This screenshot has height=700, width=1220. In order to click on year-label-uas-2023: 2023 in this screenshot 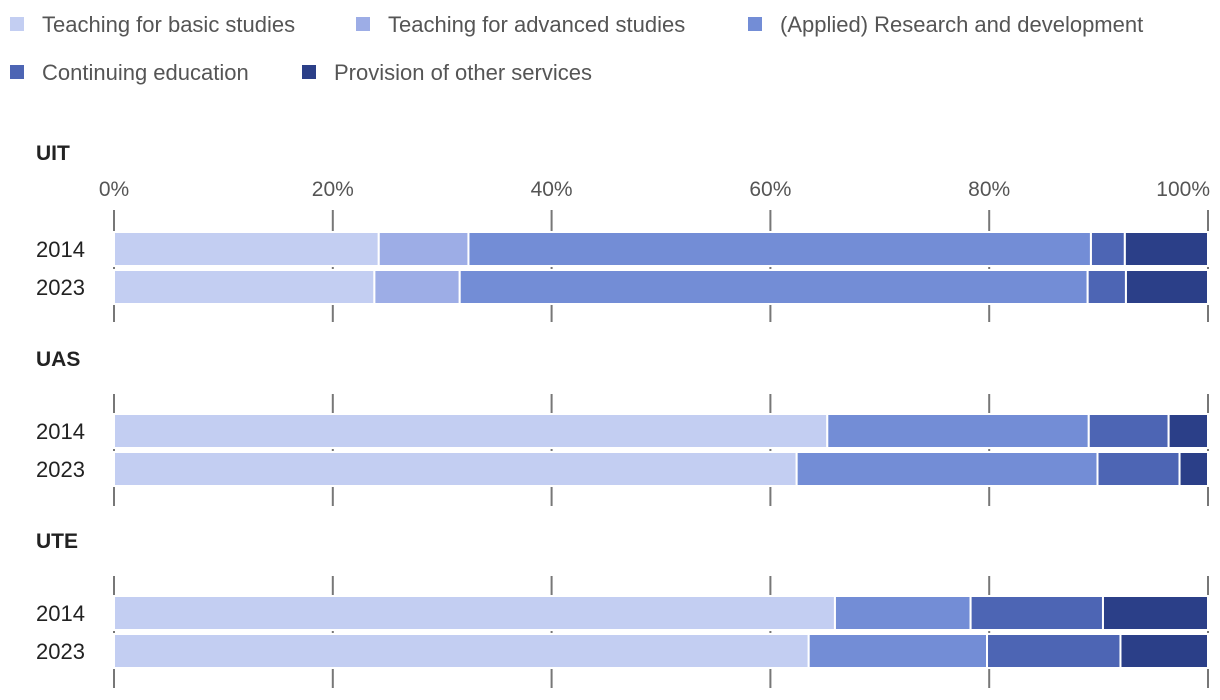, I will do `click(60, 469)`.